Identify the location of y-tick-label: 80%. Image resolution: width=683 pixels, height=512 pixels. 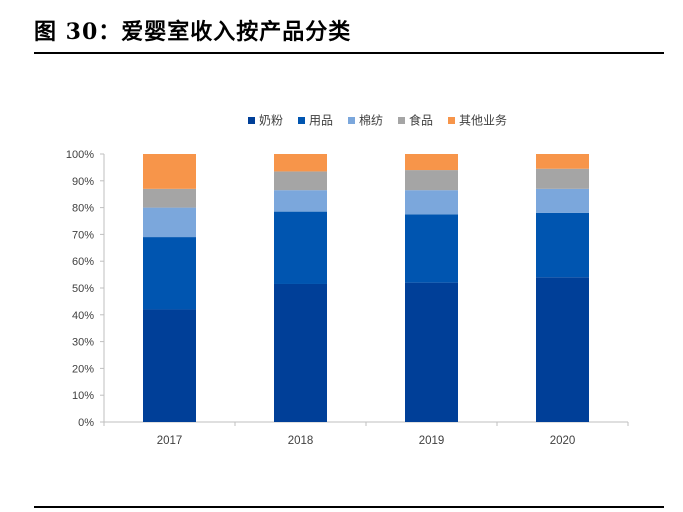
(83, 209).